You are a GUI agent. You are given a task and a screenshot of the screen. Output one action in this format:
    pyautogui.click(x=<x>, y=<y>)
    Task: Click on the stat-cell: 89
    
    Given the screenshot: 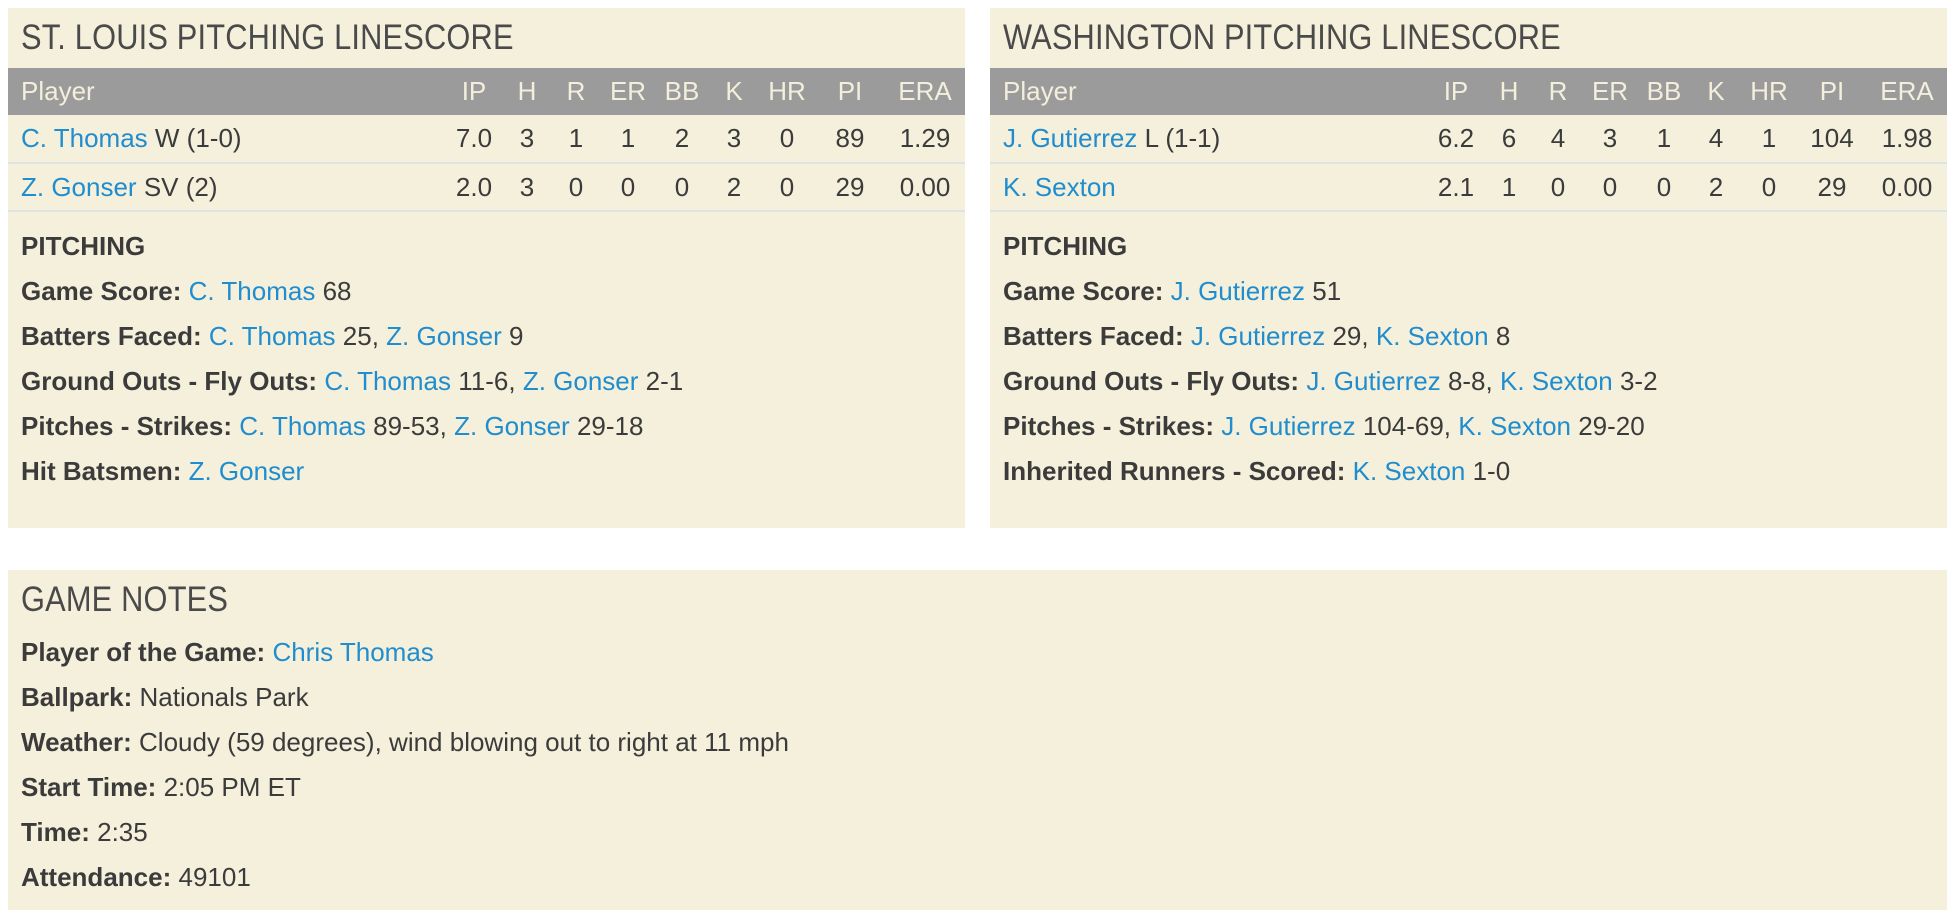 What is the action you would take?
    pyautogui.click(x=850, y=138)
    